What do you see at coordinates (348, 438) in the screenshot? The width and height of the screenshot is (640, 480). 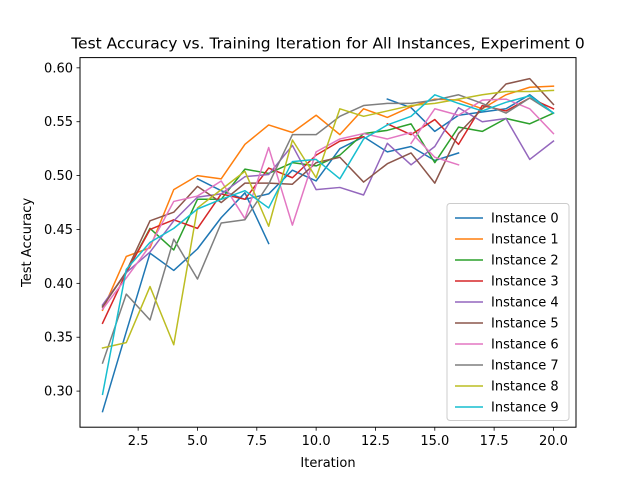 I see `x-axis-ticks: 2.5 5.0 7.5 10.0 12.5 15.0 17.5 20.0` at bounding box center [348, 438].